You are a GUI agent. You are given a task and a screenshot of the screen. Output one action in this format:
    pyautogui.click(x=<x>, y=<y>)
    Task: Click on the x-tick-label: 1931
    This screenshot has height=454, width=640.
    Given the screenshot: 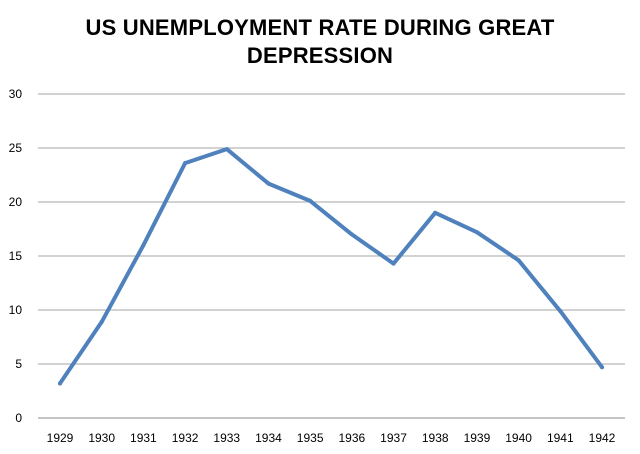 What is the action you would take?
    pyautogui.click(x=143, y=438)
    